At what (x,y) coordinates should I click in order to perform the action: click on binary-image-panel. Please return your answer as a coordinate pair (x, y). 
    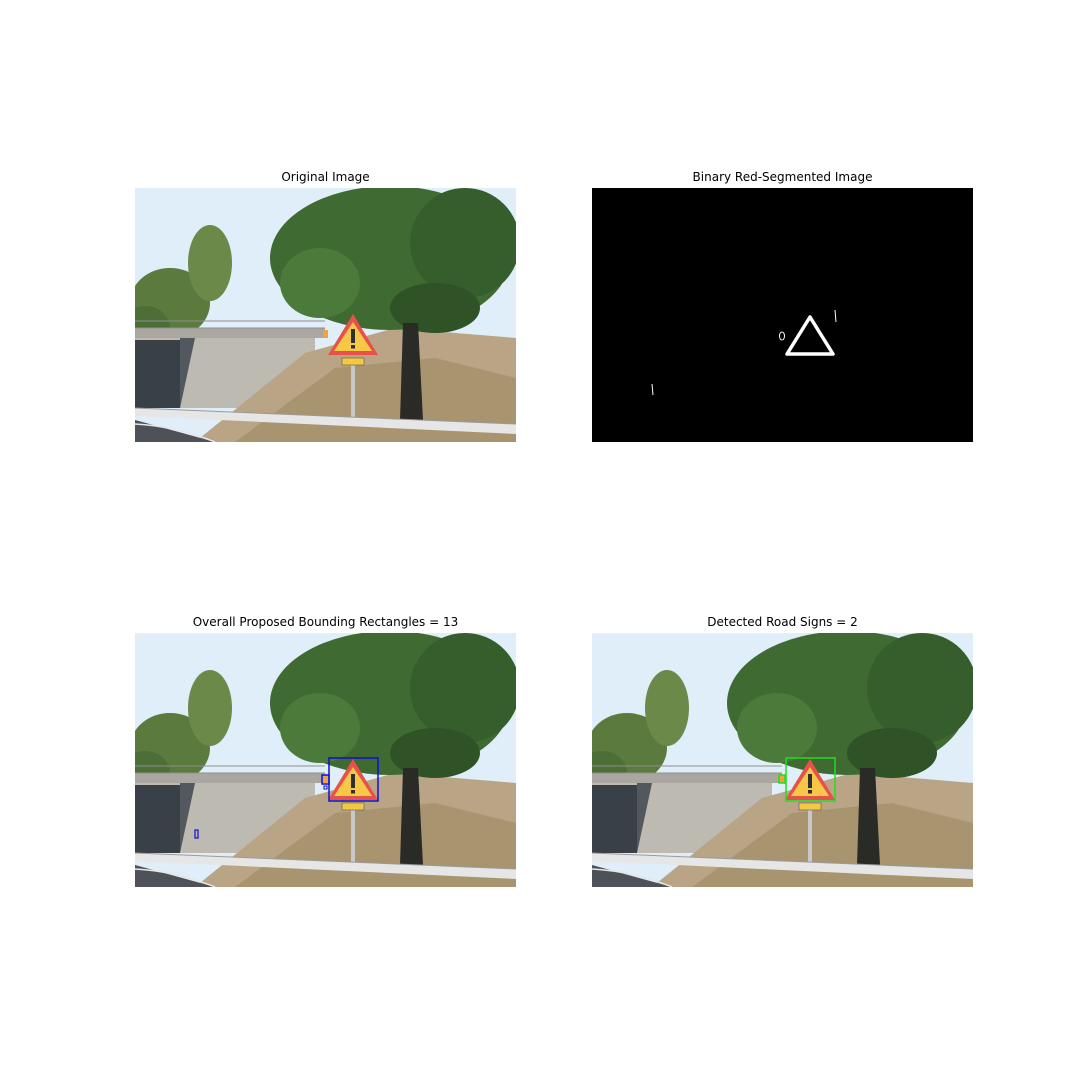
    Looking at the image, I should click on (782, 315).